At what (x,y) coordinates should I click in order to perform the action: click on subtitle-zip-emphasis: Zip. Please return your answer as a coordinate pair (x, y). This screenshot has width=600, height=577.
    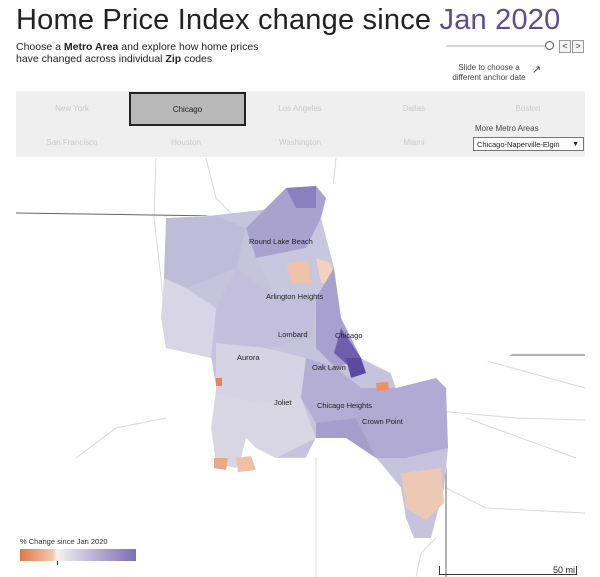
    Looking at the image, I should click on (173, 59).